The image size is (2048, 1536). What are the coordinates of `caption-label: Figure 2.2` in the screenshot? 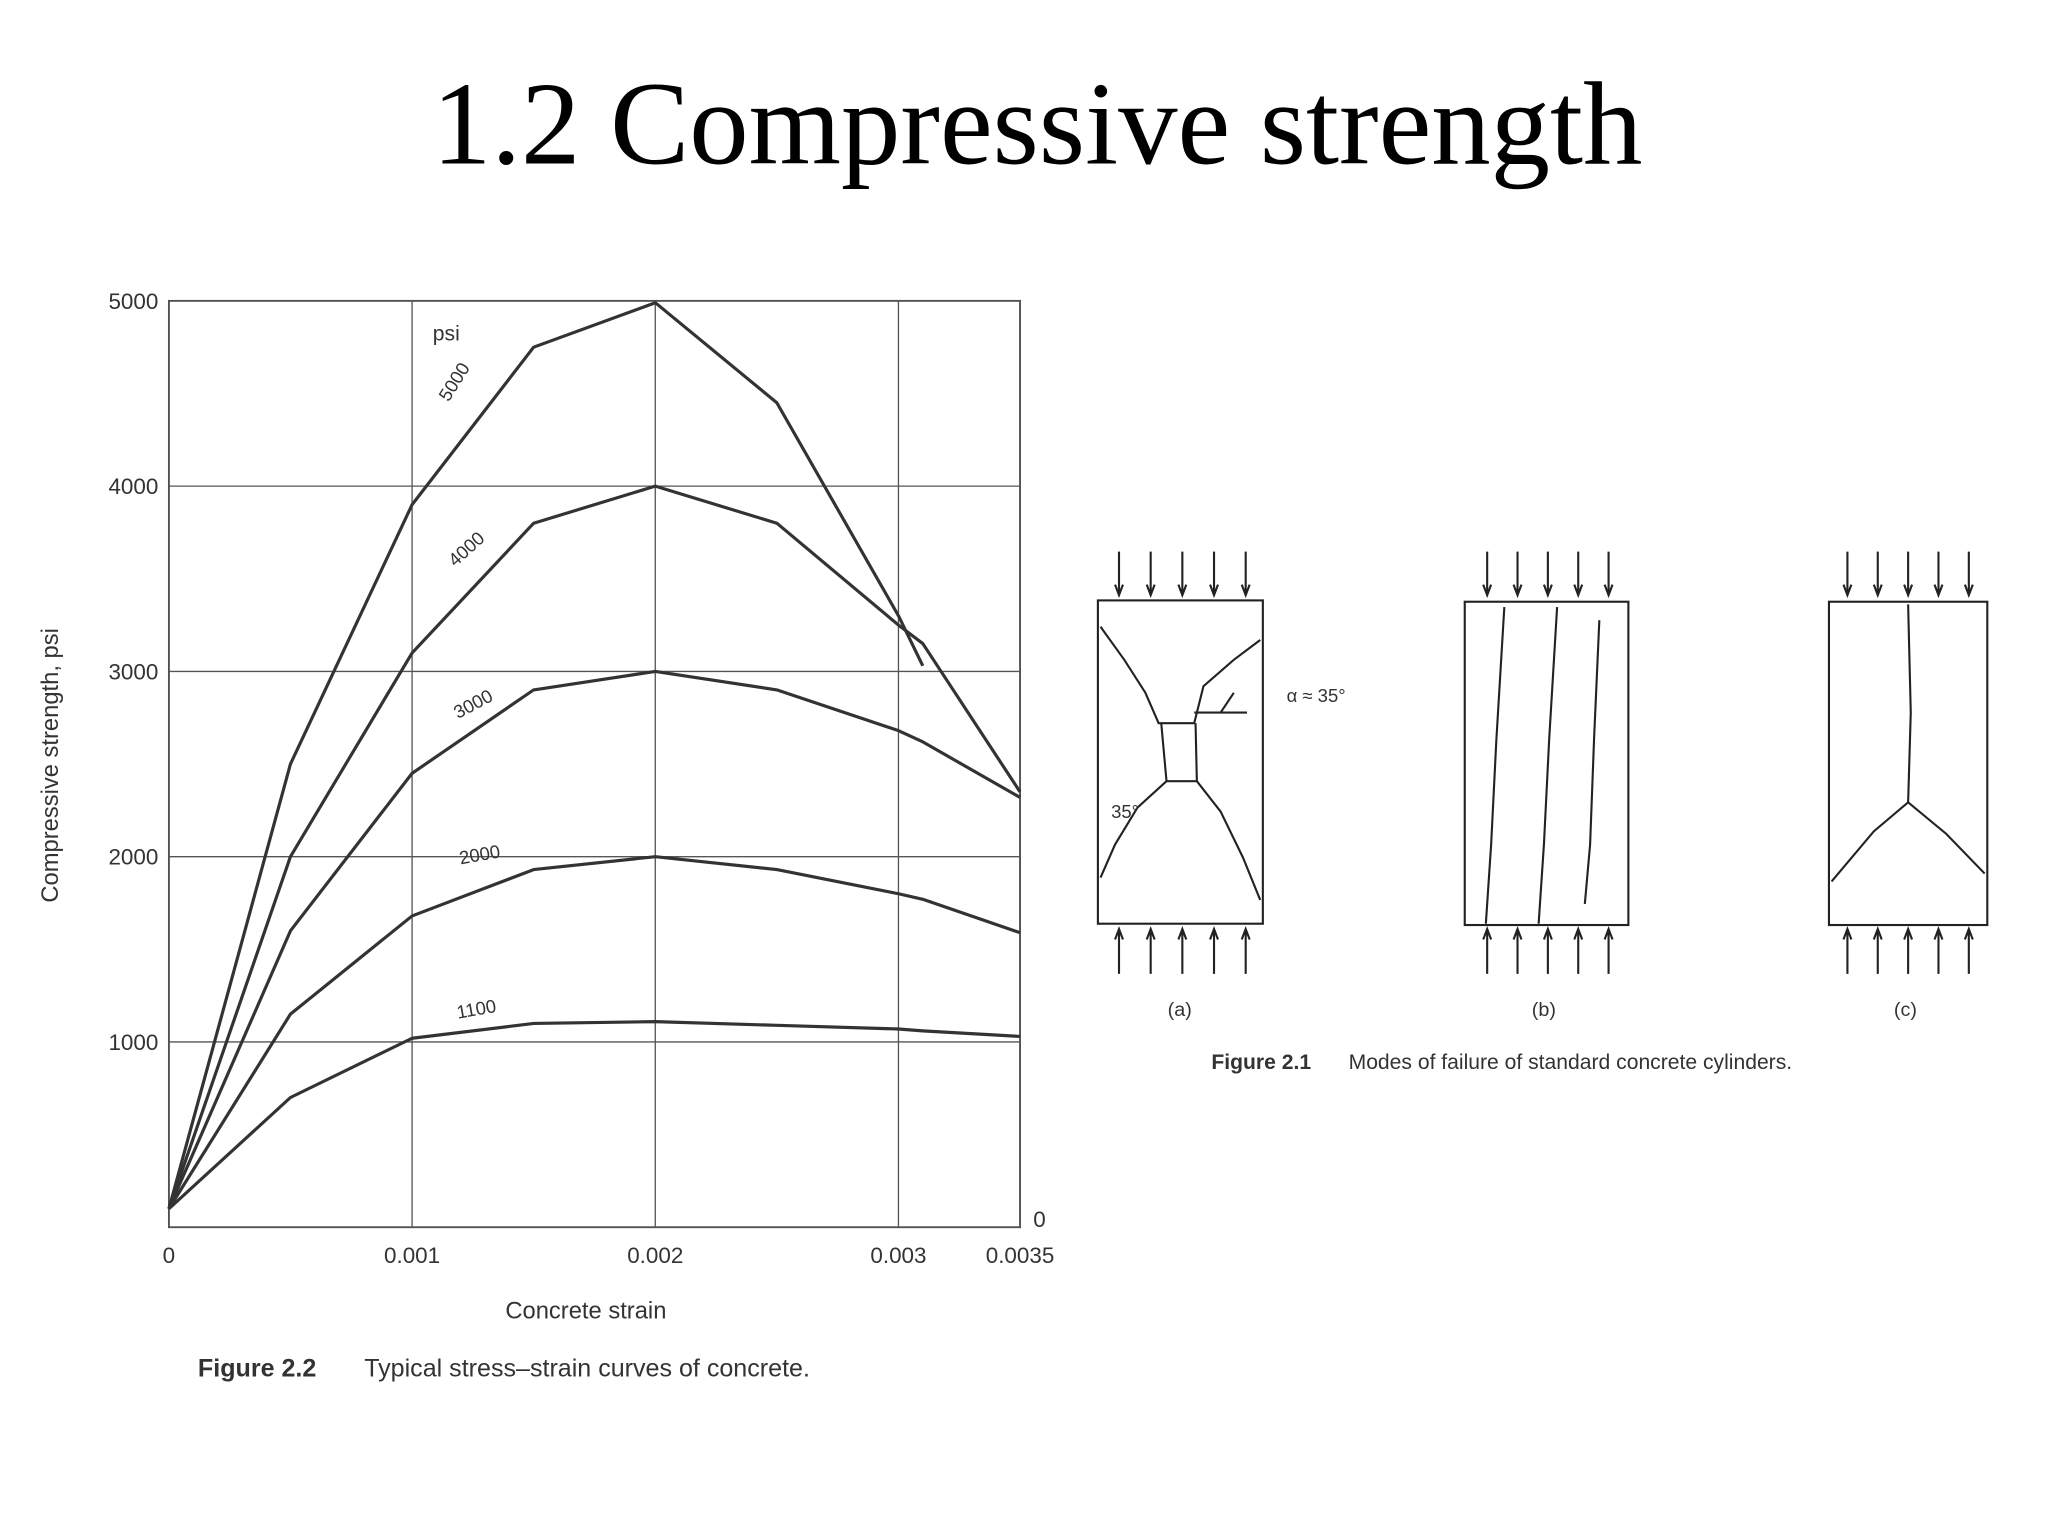 It's located at (257, 1368).